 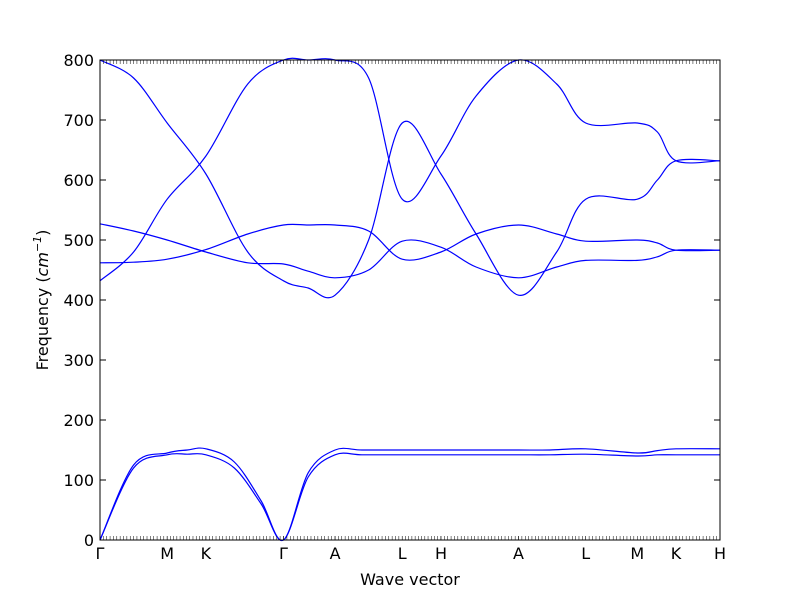 I want to click on y-axis-title-close: ), so click(x=42, y=233).